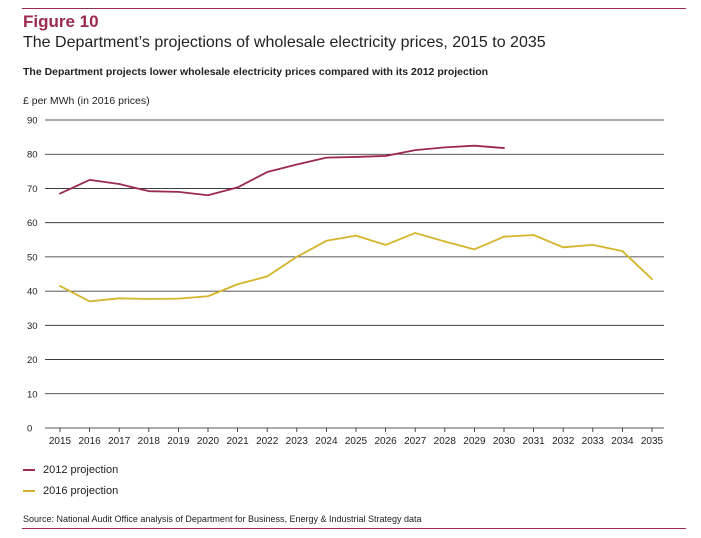  I want to click on x-tick-label-2024: 2024, so click(326, 441).